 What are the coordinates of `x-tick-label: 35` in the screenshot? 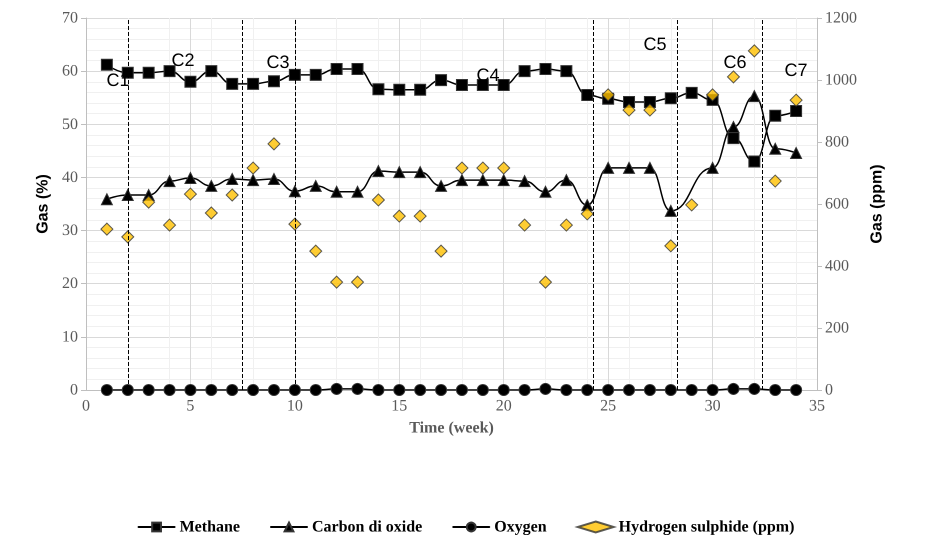 It's located at (817, 406).